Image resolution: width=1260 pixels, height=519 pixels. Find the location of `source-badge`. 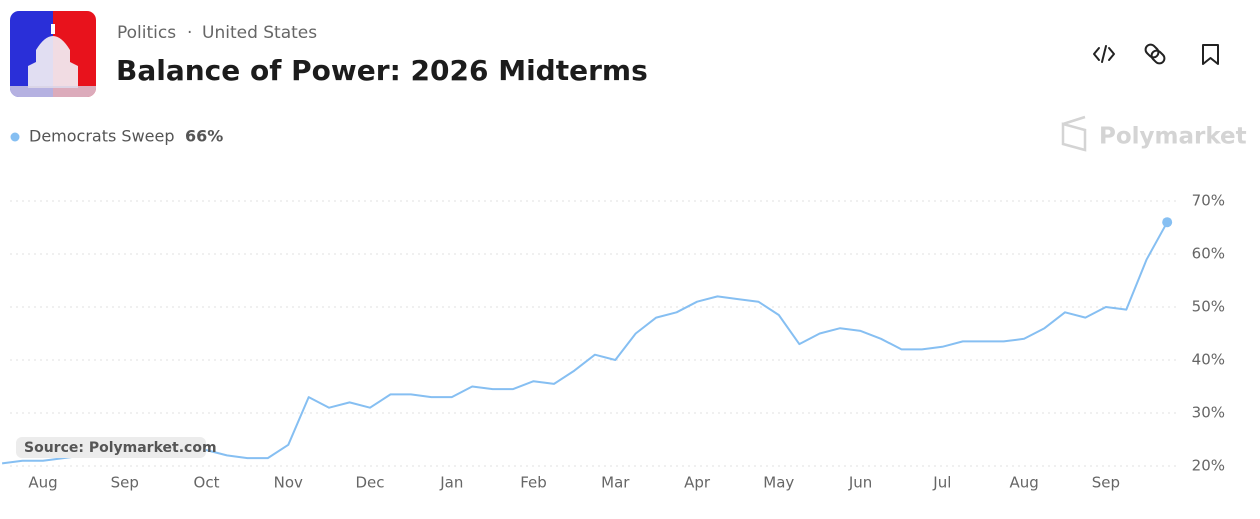

source-badge is located at coordinates (111, 447).